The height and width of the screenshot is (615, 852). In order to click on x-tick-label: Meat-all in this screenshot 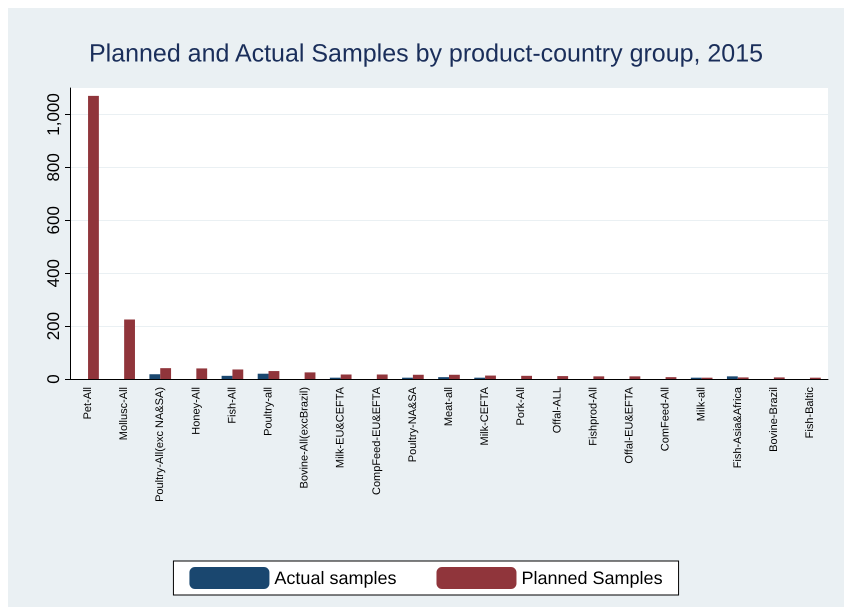, I will do `click(449, 406)`.